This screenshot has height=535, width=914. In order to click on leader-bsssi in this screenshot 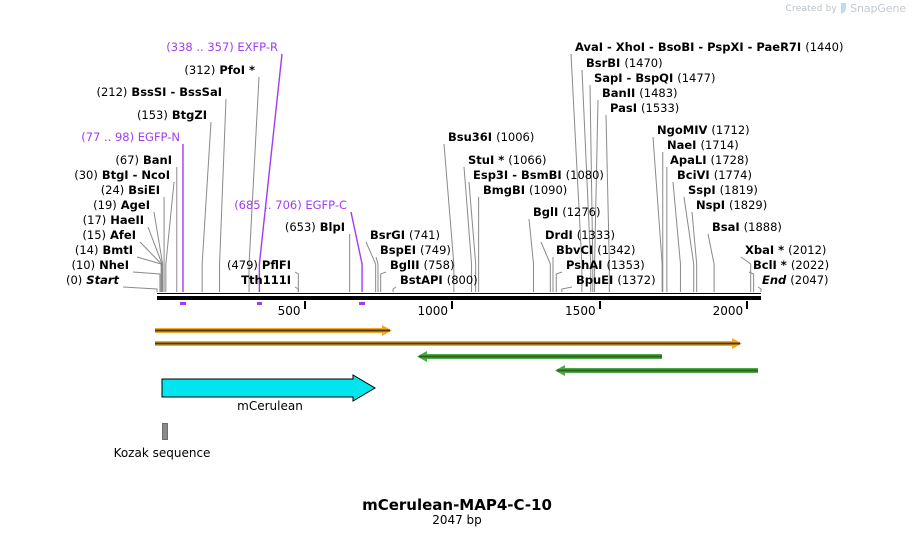, I will do `click(223, 195)`.